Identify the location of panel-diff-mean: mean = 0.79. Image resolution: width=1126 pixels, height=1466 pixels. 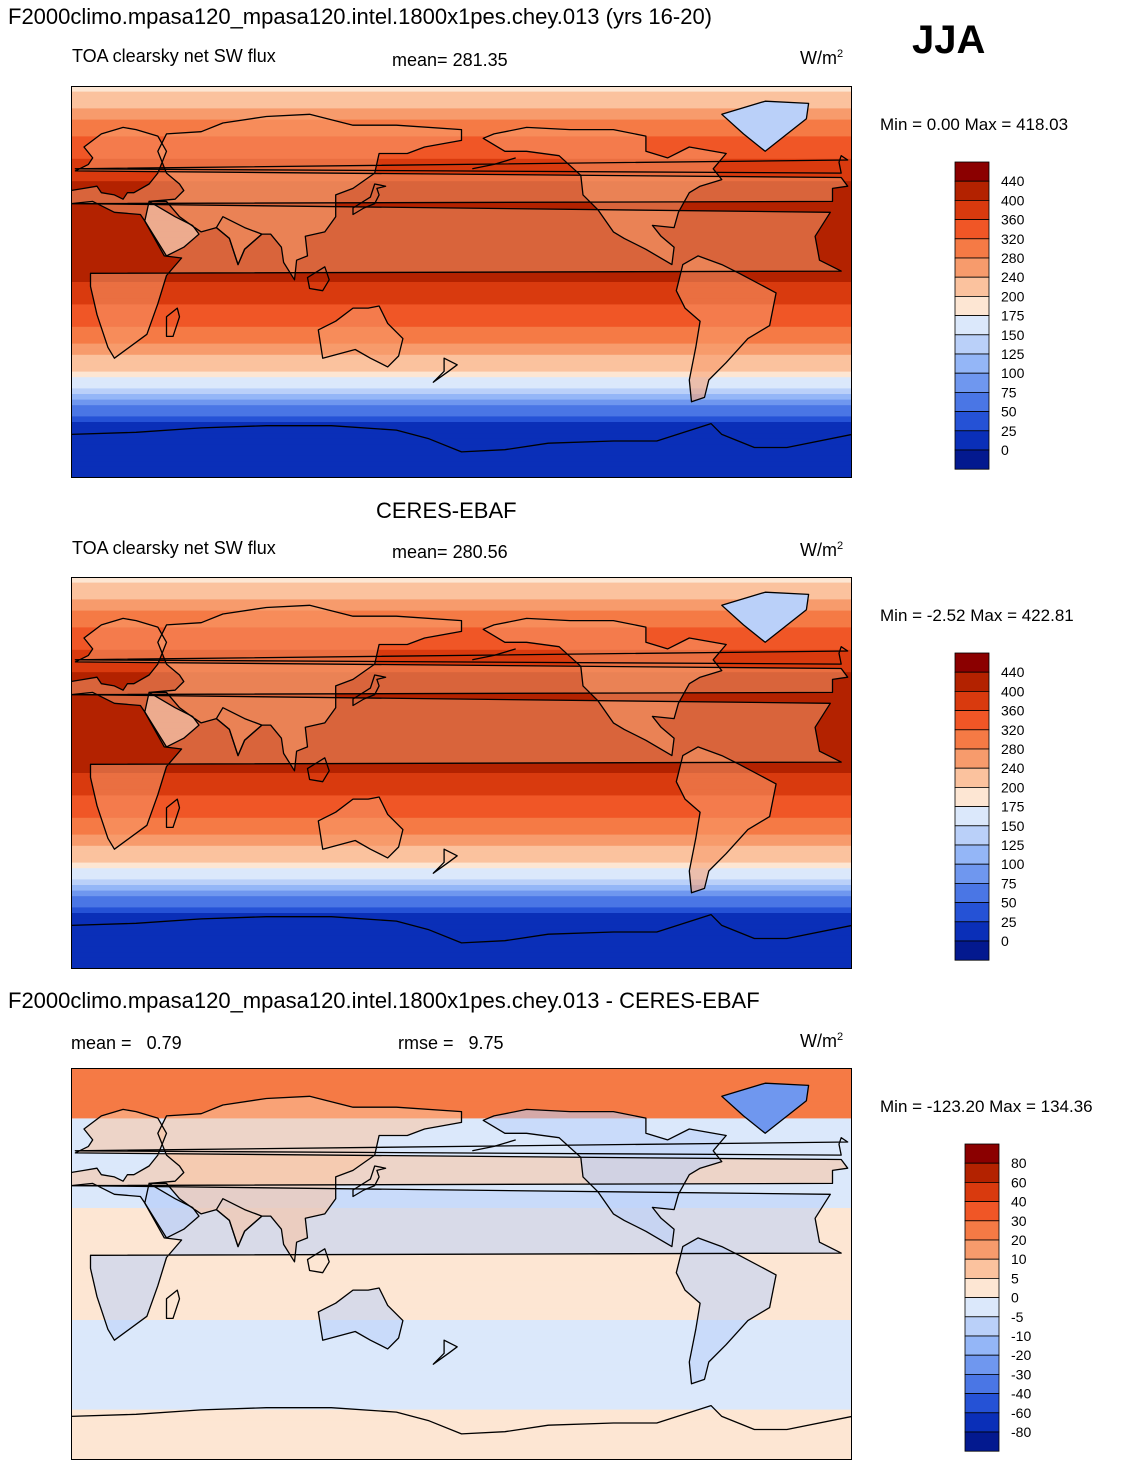
(126, 1043).